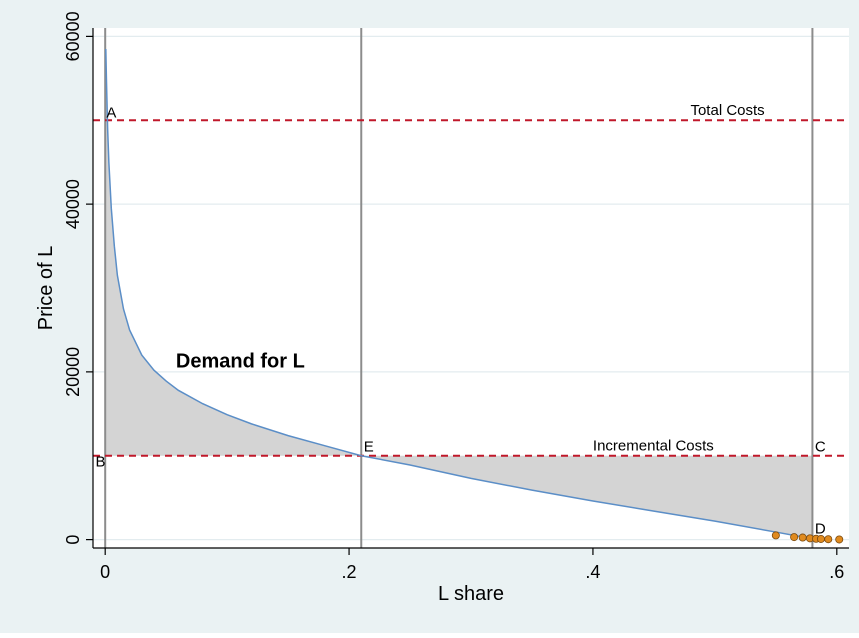  Describe the element at coordinates (592, 572) in the screenshot. I see `x-tick-label: .4` at that location.